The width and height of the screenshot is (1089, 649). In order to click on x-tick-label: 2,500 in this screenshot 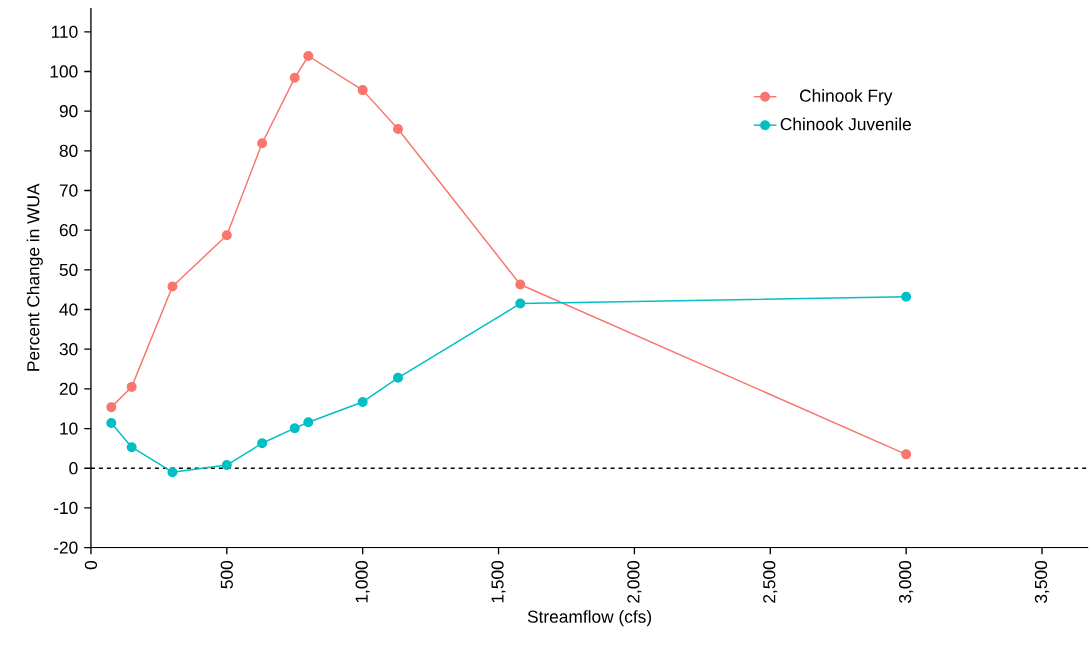, I will do `click(770, 582)`.